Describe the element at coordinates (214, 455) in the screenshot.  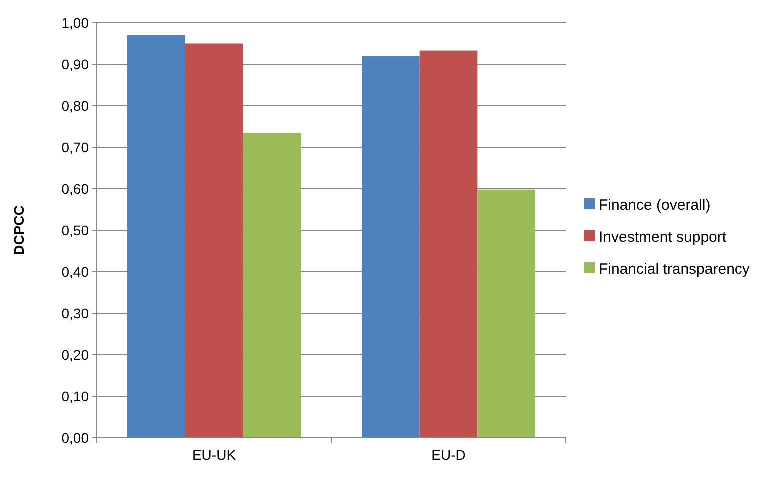
I see `x-tick-label: EU-UK` at that location.